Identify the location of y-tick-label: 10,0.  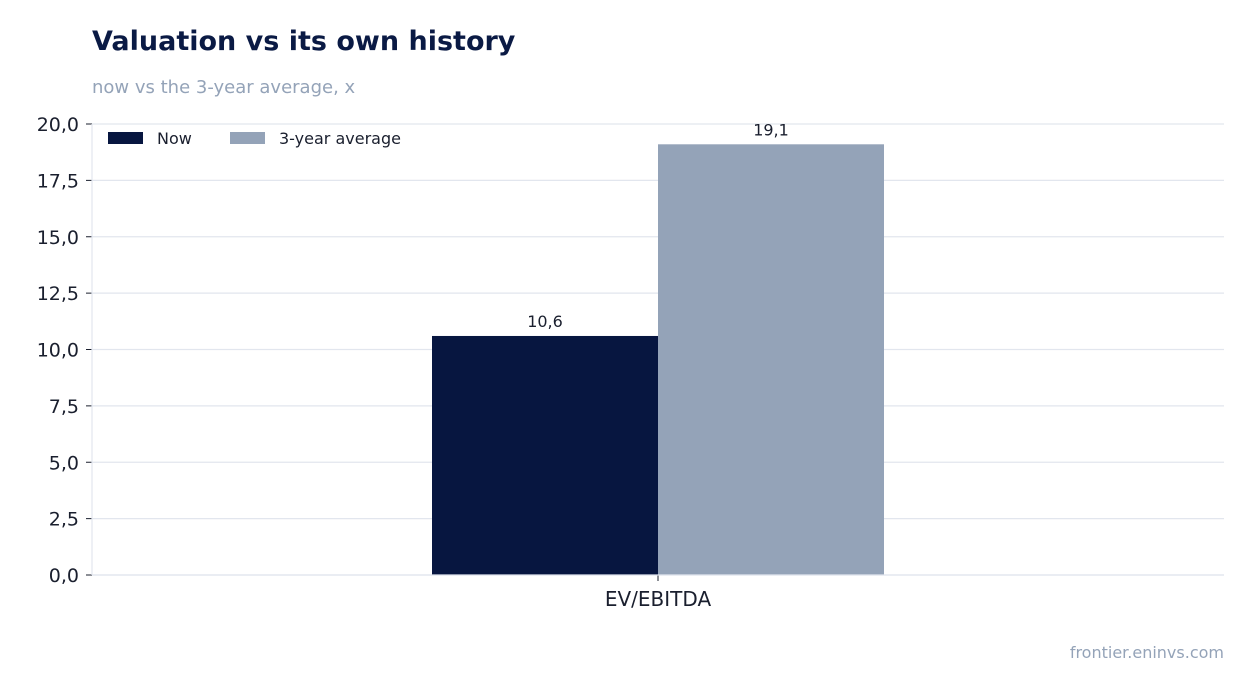
(58, 351).